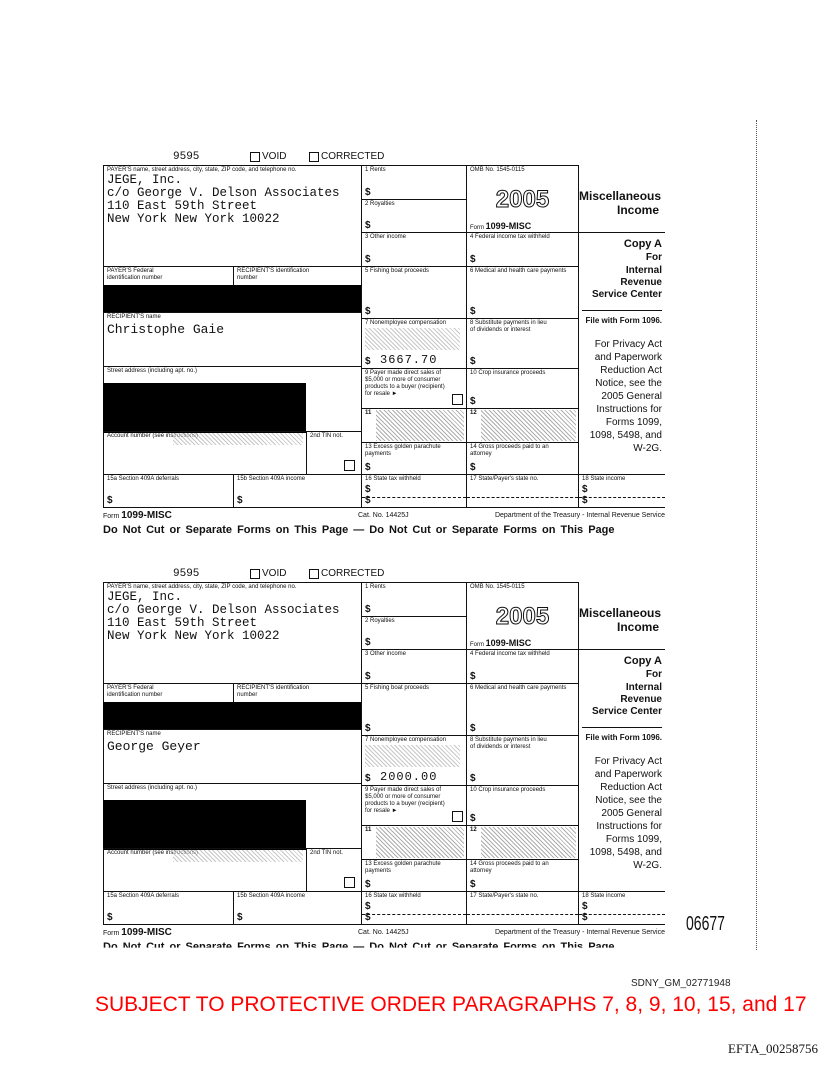 The image size is (839, 1070). Describe the element at coordinates (193, 219) in the screenshot. I see `payer-line: New York New York 10022` at that location.